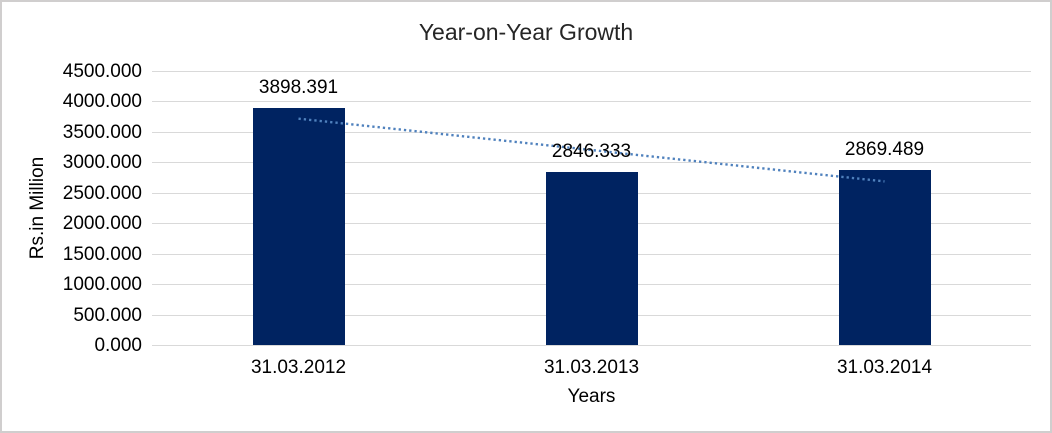  What do you see at coordinates (591, 367) in the screenshot?
I see `x-tick-label: 31.03.2013` at bounding box center [591, 367].